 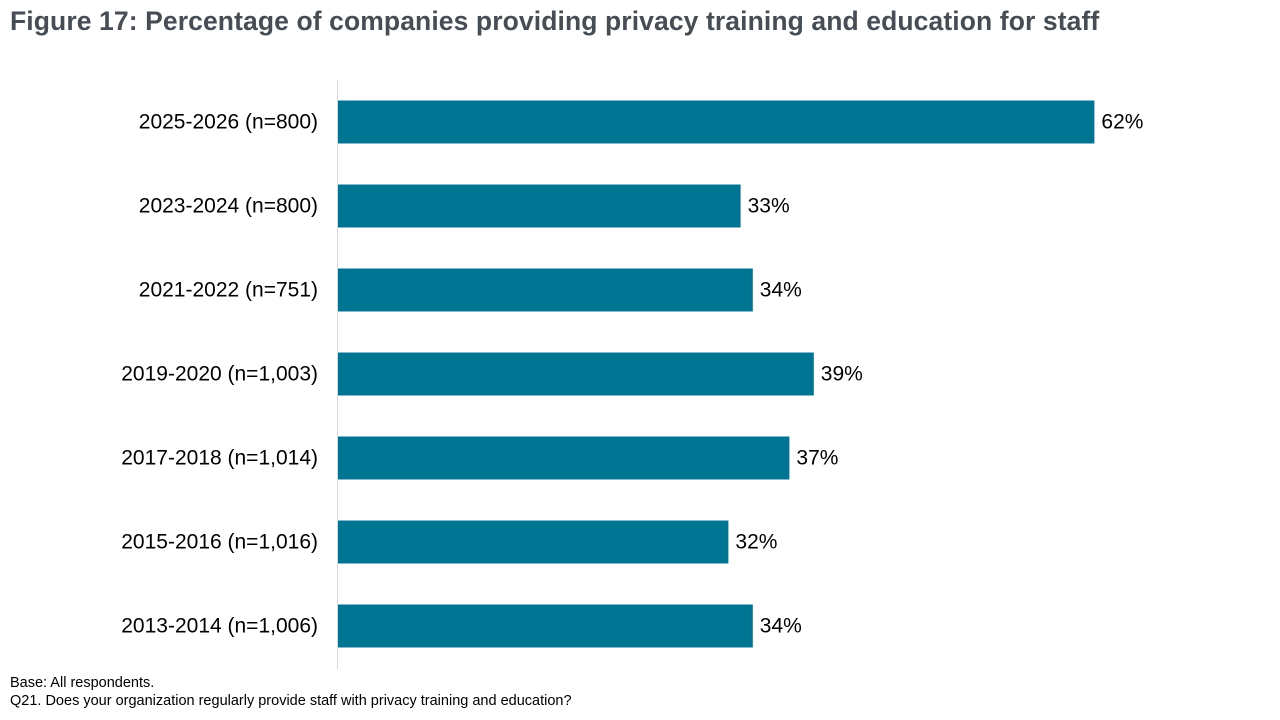 What do you see at coordinates (817, 458) in the screenshot?
I see `data-label: 37%` at bounding box center [817, 458].